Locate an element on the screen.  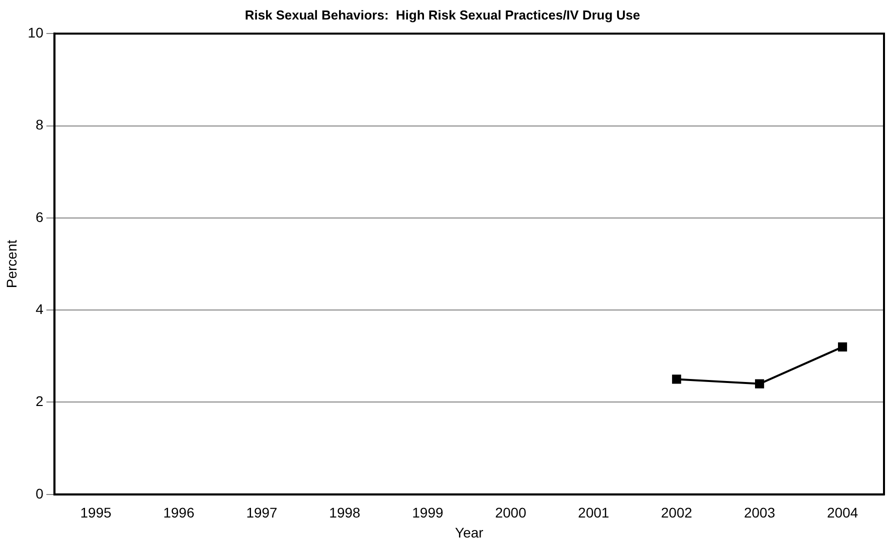
x-tick-label: 2002 is located at coordinates (676, 512).